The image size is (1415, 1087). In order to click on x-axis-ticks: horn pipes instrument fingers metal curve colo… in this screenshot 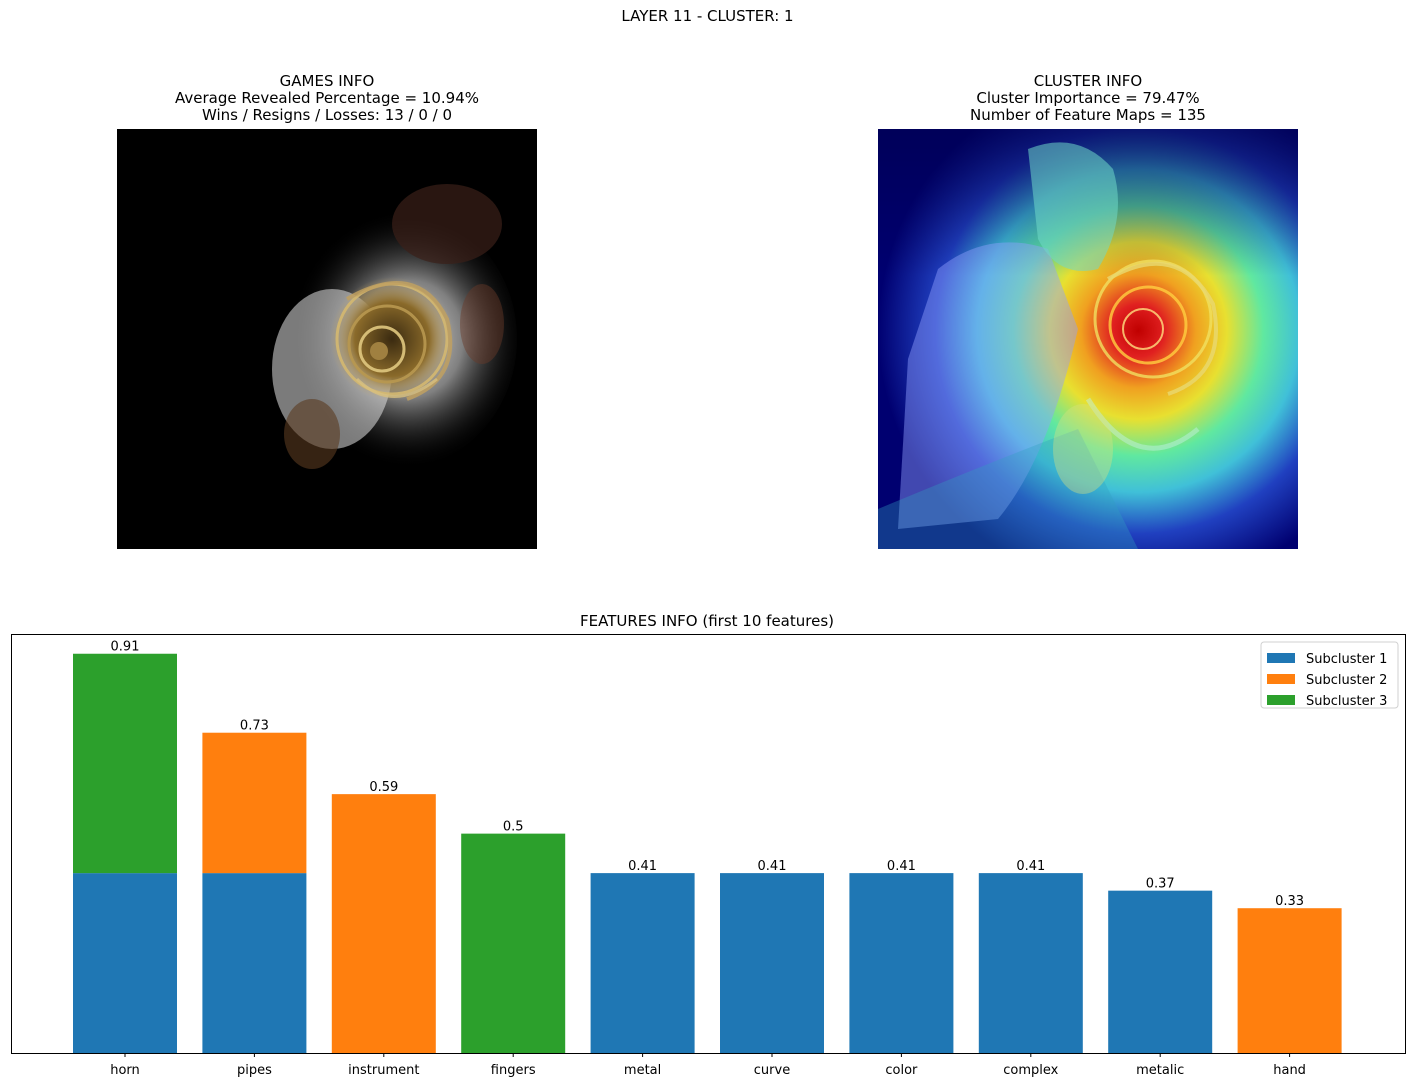, I will do `click(708, 1065)`.